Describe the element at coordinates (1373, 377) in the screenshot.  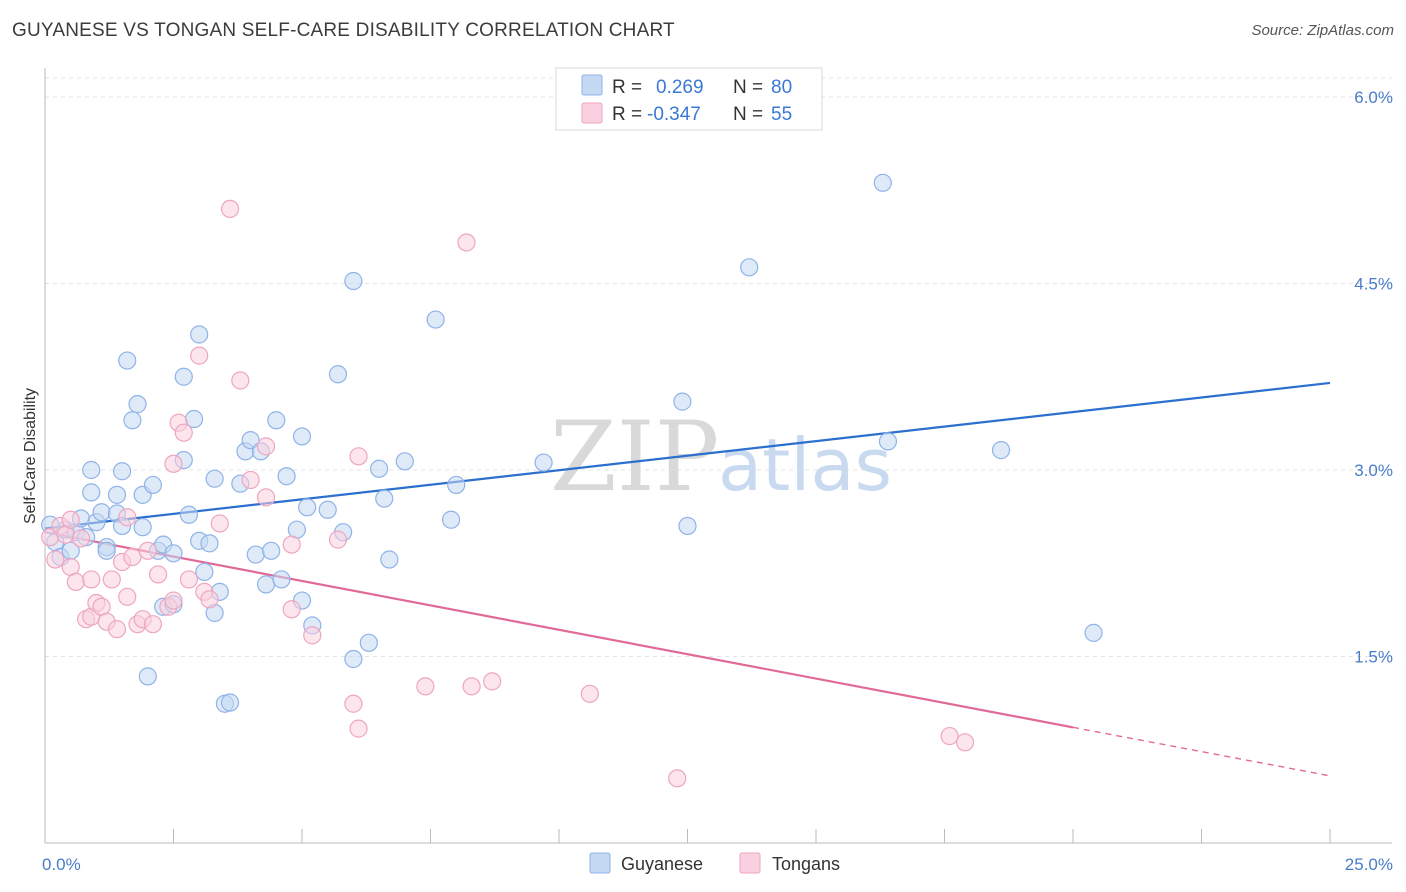
I see `y-tick-labels: 1.5% 3.0% 4.5% 6.0%` at that location.